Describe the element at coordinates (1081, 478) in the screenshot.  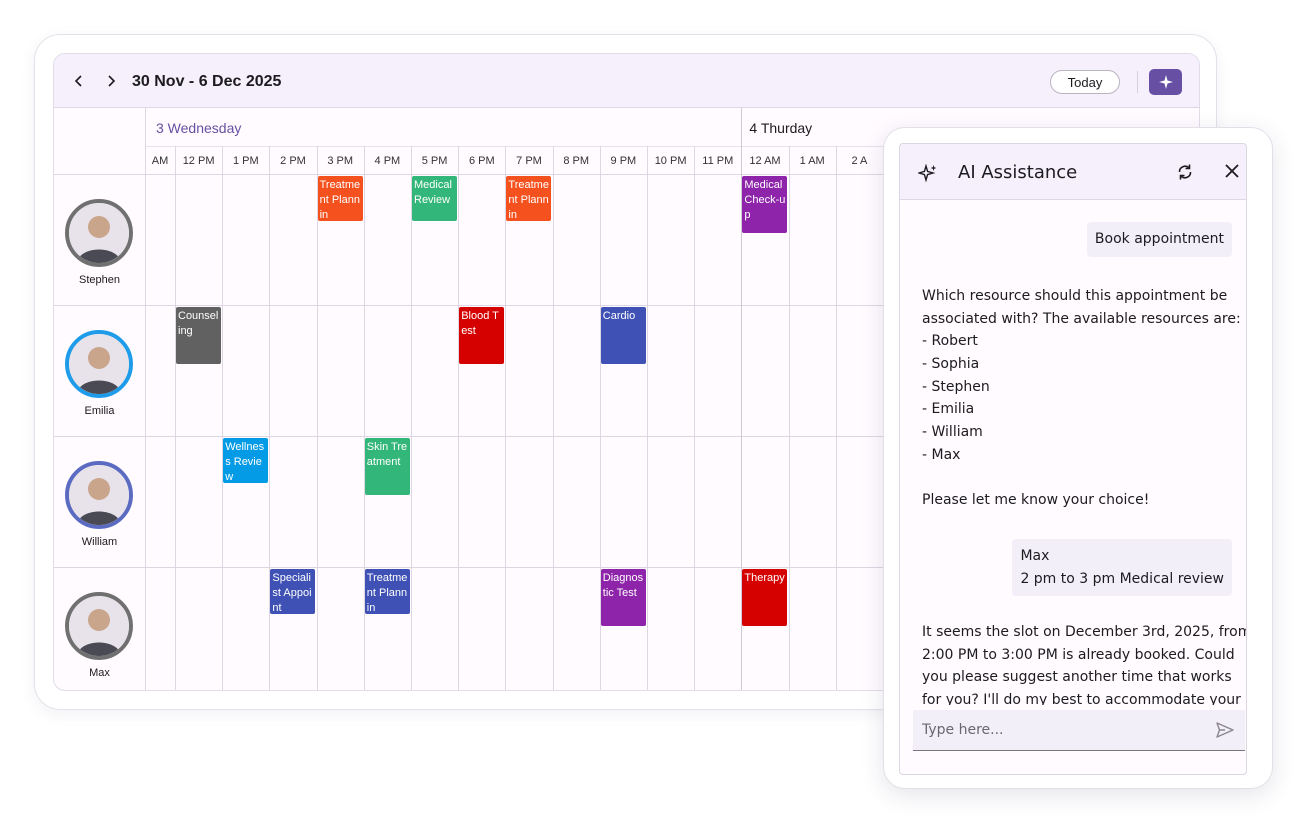
I see `message-line` at that location.